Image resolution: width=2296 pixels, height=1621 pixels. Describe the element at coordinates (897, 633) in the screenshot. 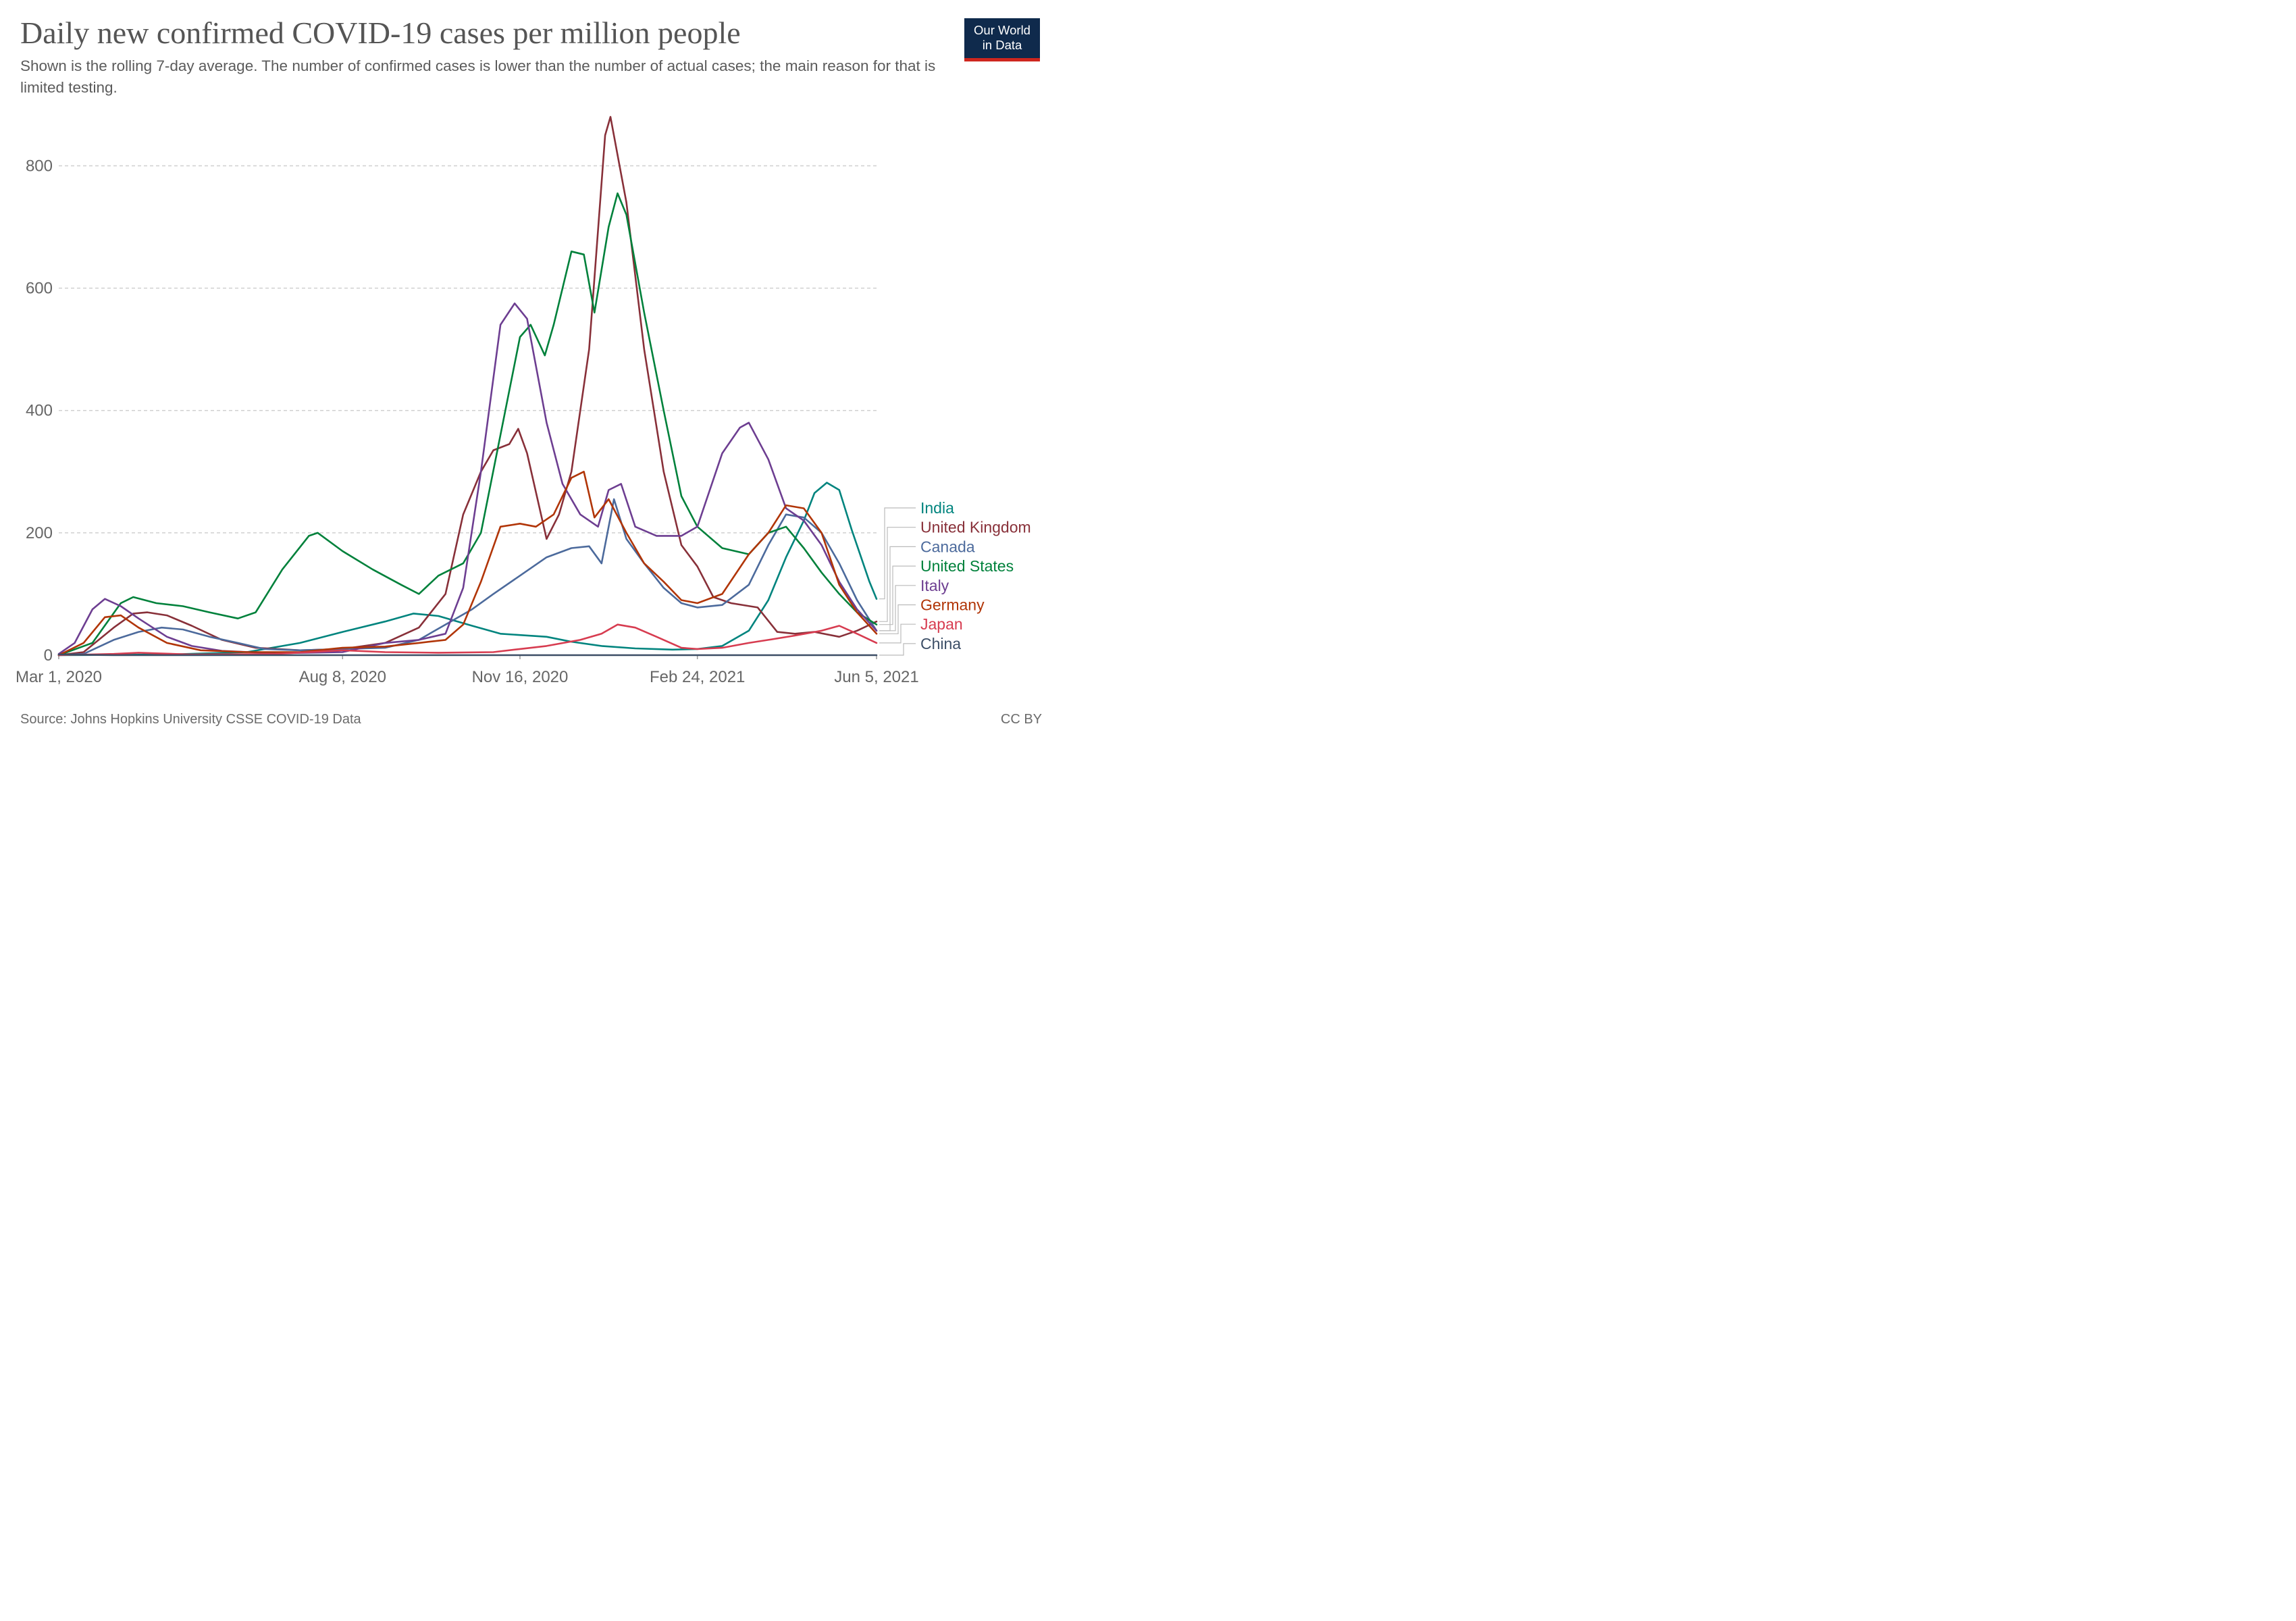

I see `legend-connector-japan` at that location.